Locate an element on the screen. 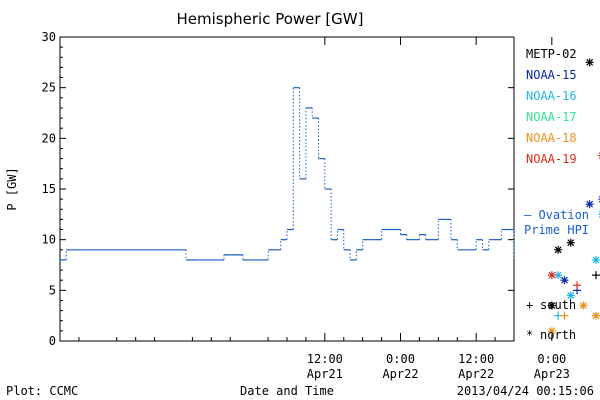  legend-marker-symbol: * is located at coordinates (529, 335).